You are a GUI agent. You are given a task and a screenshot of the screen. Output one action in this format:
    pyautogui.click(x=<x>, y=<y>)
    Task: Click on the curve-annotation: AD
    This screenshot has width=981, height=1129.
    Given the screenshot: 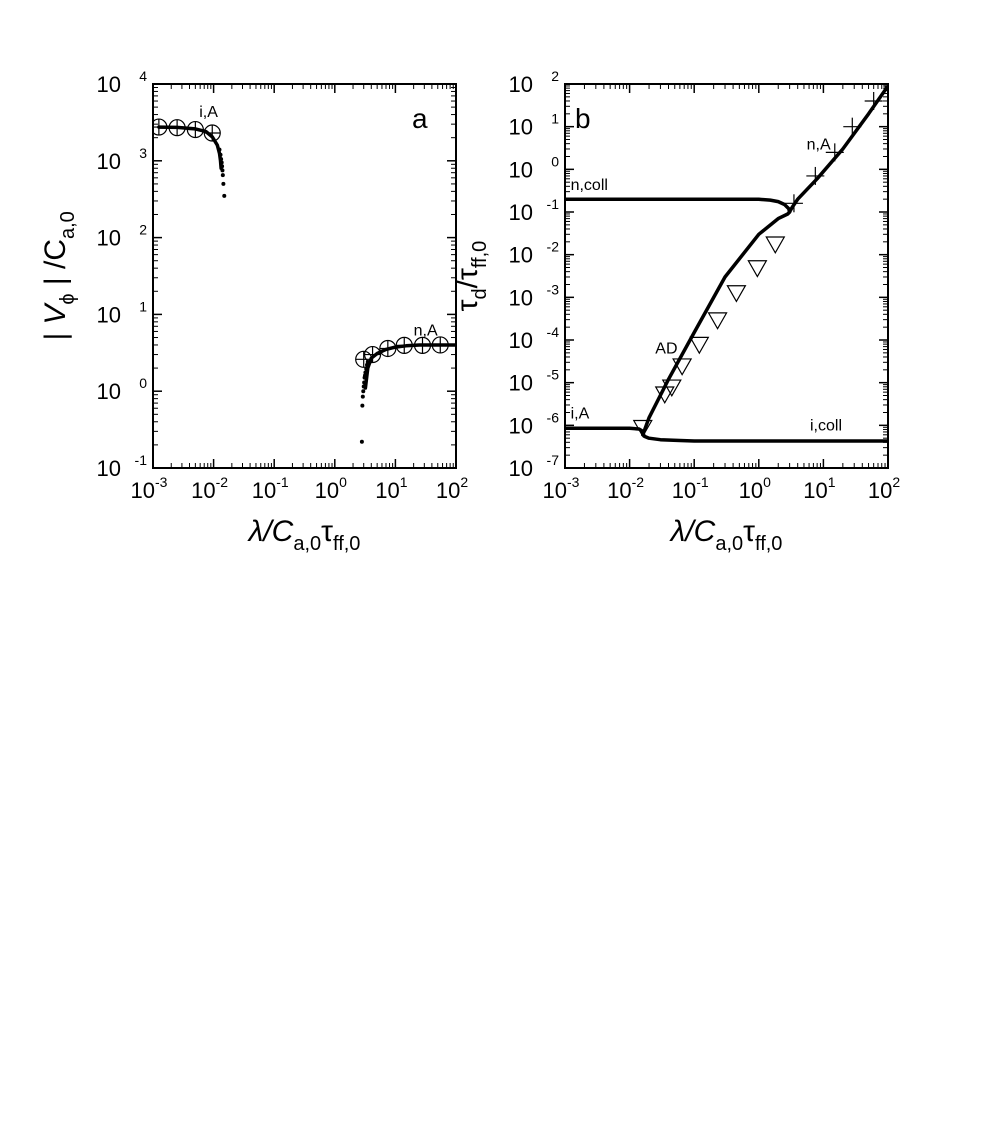 What is the action you would take?
    pyautogui.click(x=666, y=349)
    